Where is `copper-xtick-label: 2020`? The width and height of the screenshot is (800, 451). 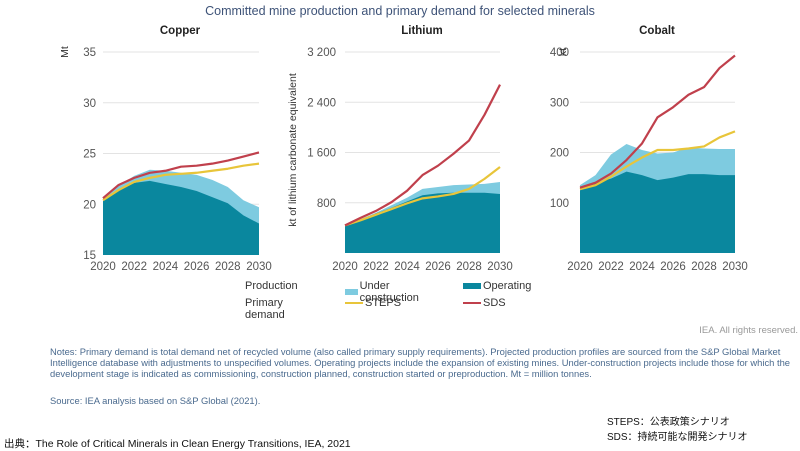 copper-xtick-label: 2020 is located at coordinates (103, 267).